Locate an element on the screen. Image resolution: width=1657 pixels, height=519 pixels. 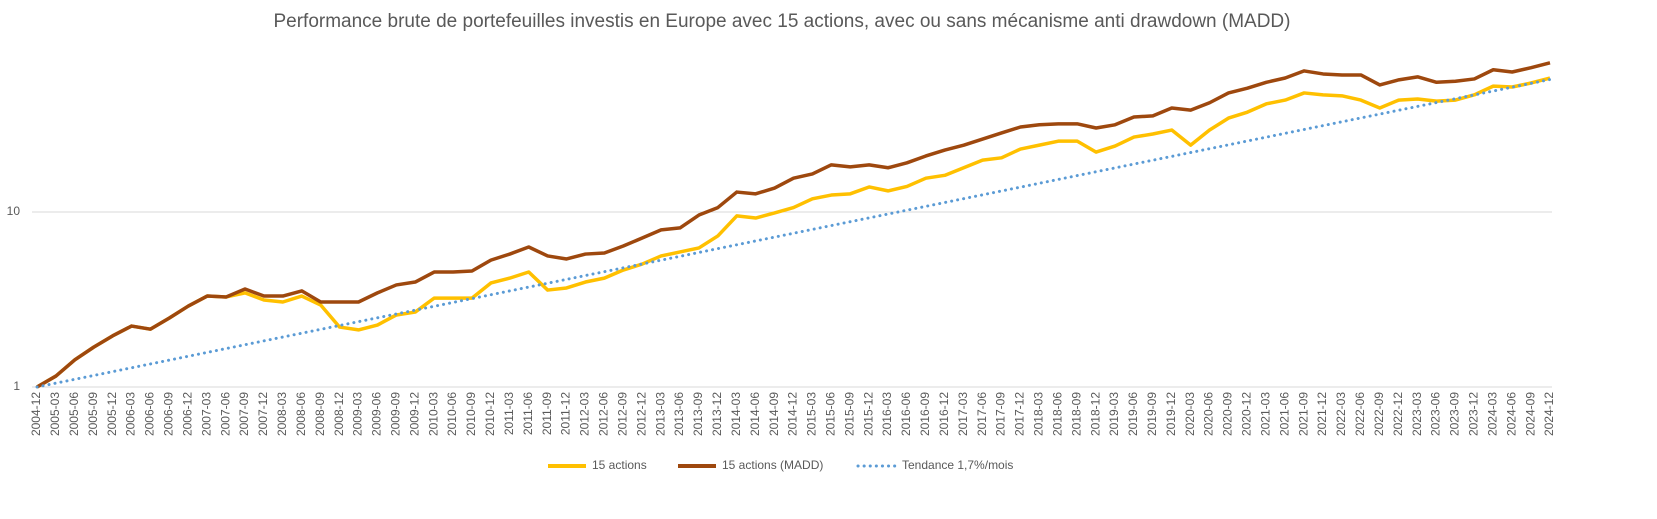
x-tick-label: 2013-06 is located at coordinates (679, 414).